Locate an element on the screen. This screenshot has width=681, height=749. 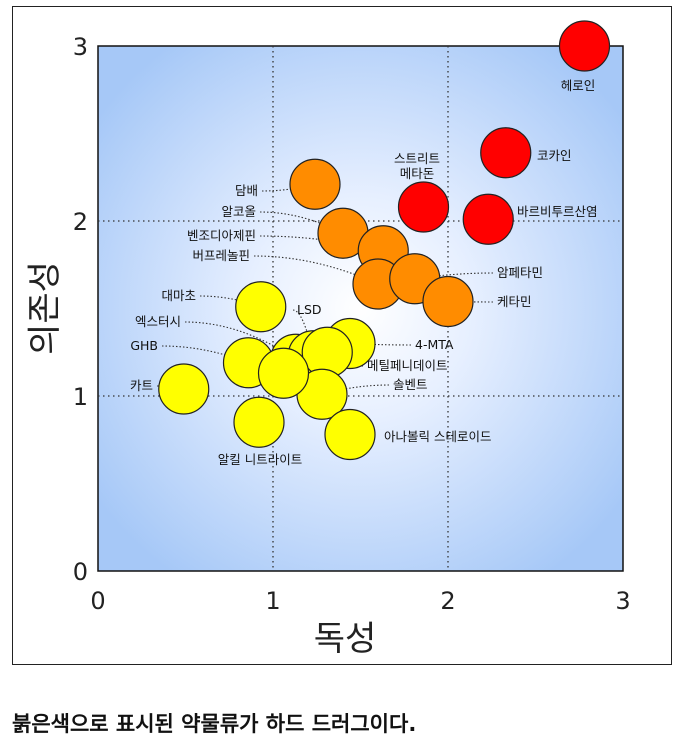
point-label: 메틸페니데이트 is located at coordinates (407, 365).